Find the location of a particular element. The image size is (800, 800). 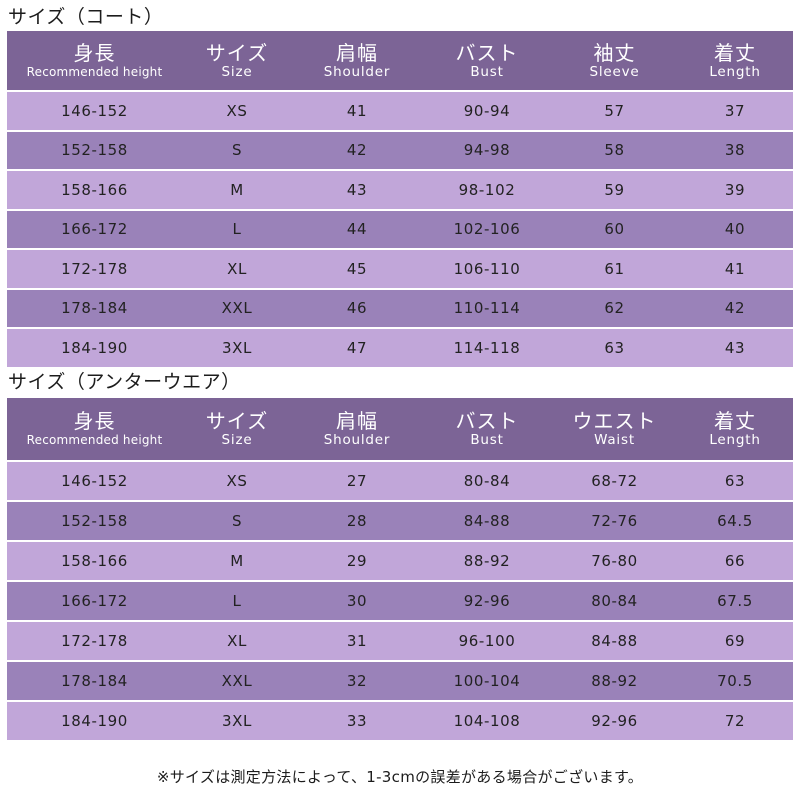

table-cell: 40 is located at coordinates (735, 230).